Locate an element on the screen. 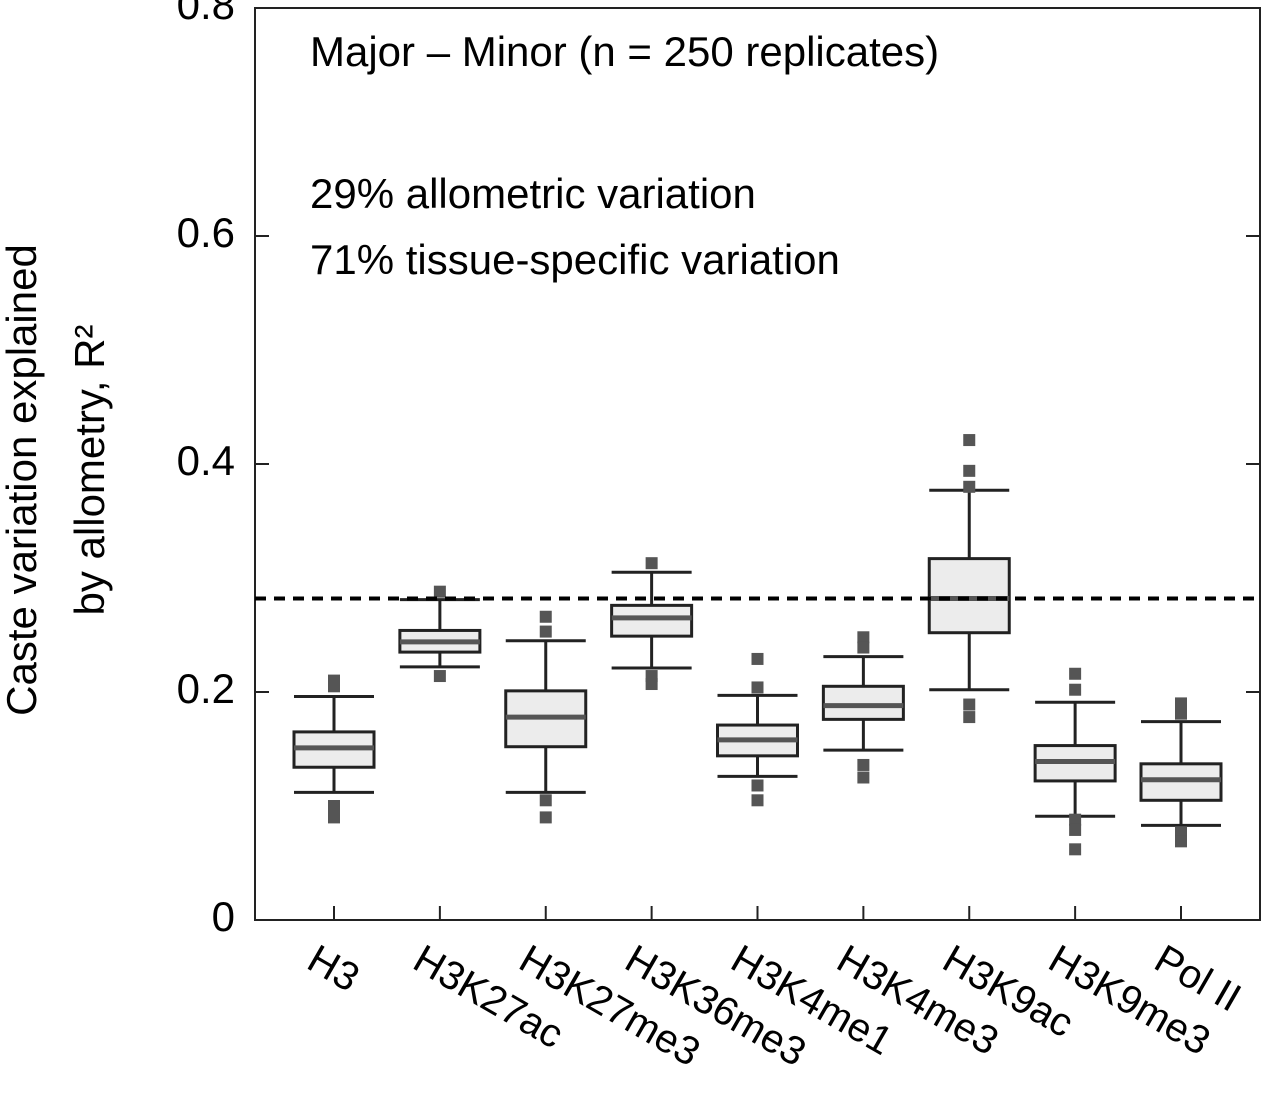 This screenshot has height=1099, width=1280. y-axis-label: Caste variation explained is located at coordinates (22, 480).